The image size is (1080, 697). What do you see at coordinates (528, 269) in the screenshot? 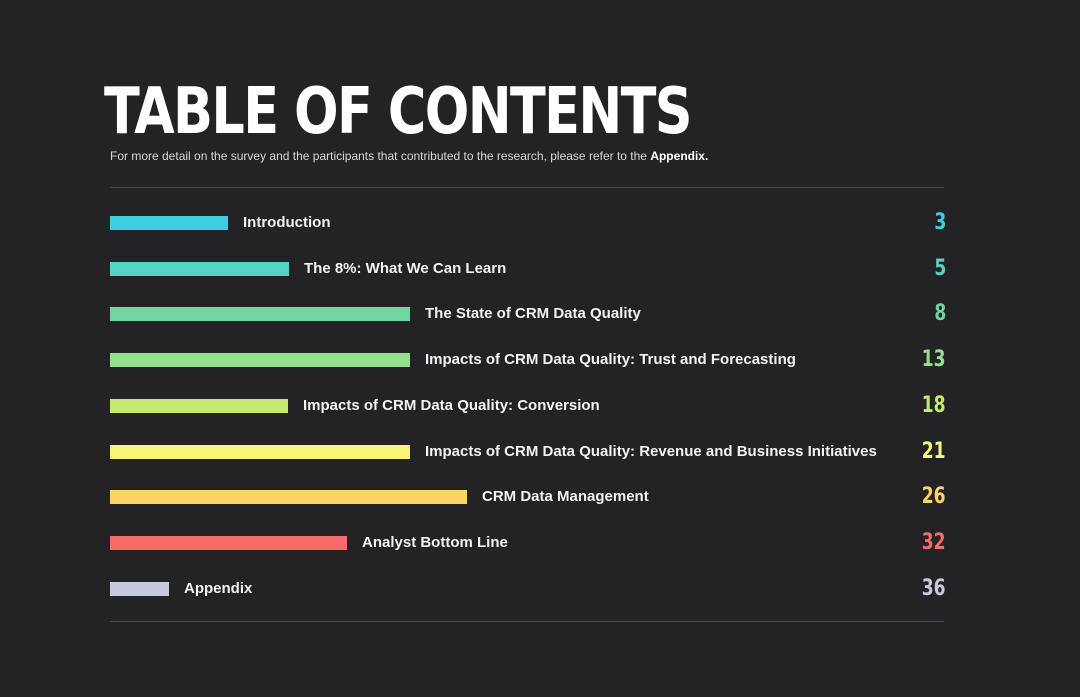
I see `toc-item-the-8-percent: The 8%: What We Can Learn 5` at bounding box center [528, 269].